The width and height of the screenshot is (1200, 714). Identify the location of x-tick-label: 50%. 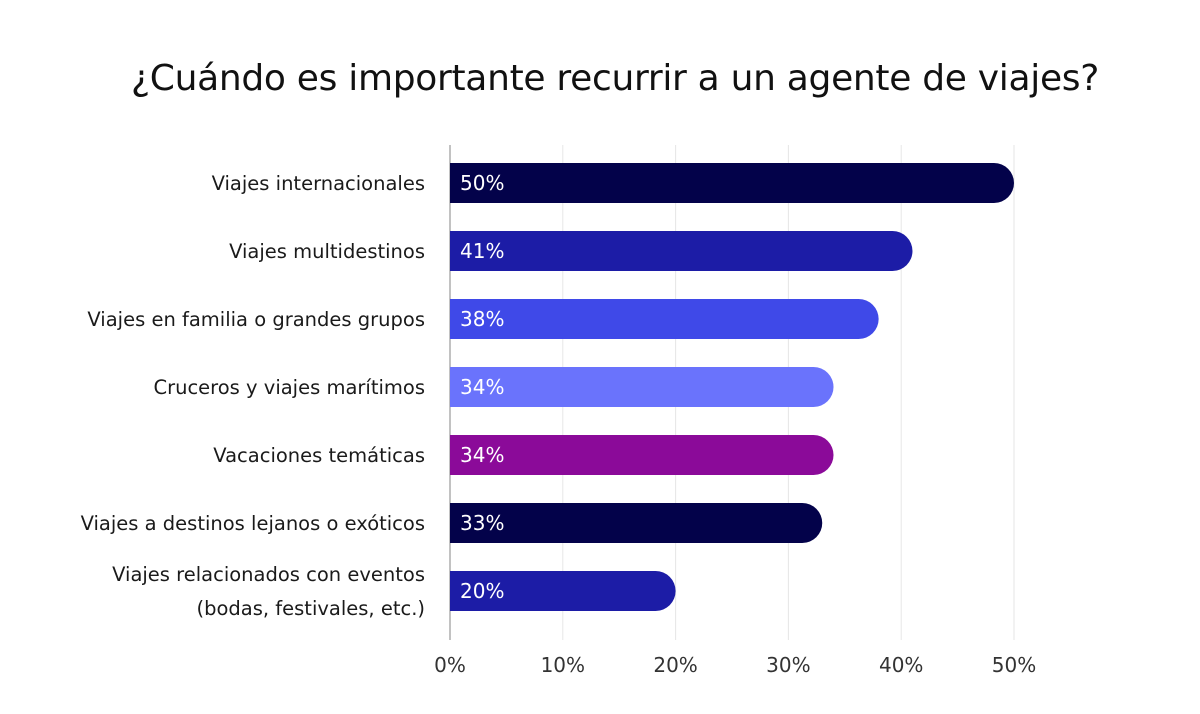
(1014, 665).